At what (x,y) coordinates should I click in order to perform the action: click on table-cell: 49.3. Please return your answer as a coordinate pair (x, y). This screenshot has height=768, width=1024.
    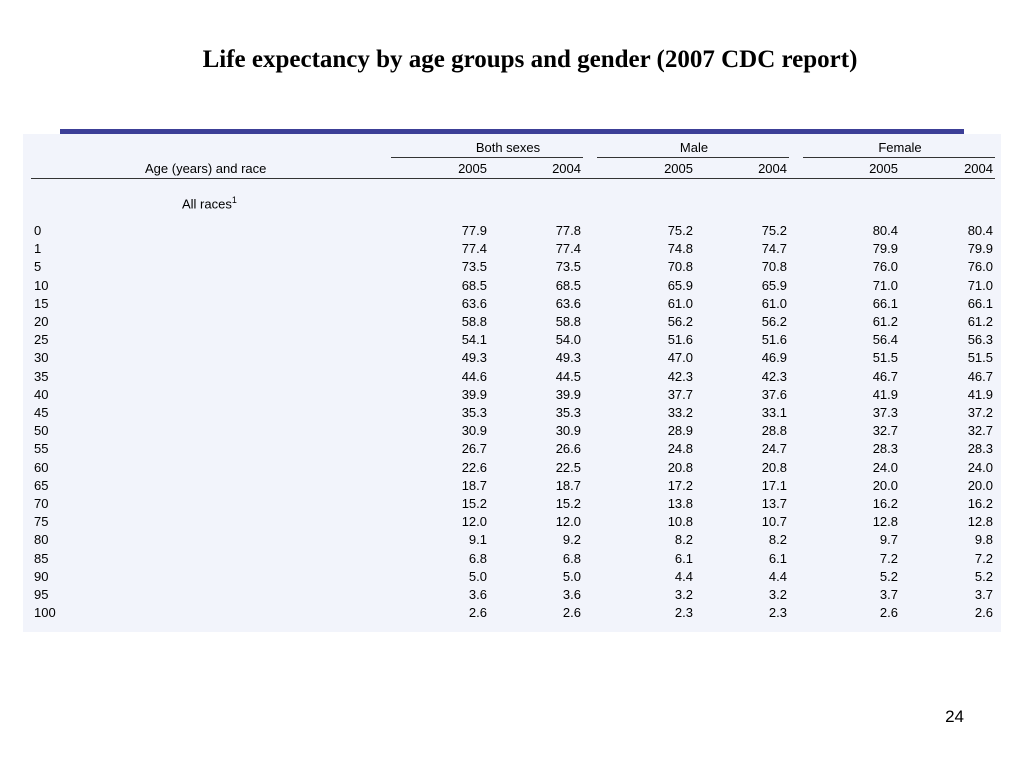
    Looking at the image, I should click on (474, 358).